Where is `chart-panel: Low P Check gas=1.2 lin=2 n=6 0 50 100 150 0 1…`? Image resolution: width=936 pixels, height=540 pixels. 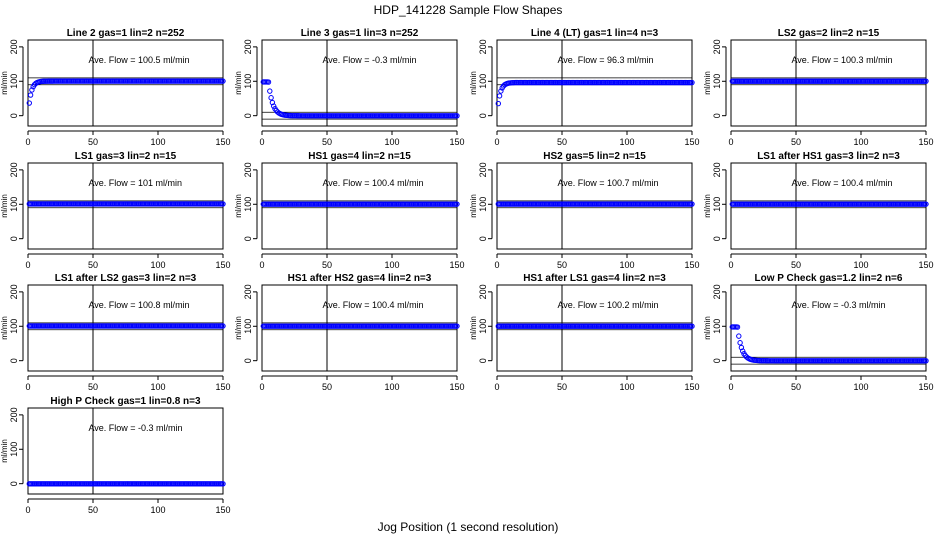 chart-panel: Low P Check gas=1.2 lin=2 n=6 0 50 100 150 0 1… is located at coordinates (818, 332).